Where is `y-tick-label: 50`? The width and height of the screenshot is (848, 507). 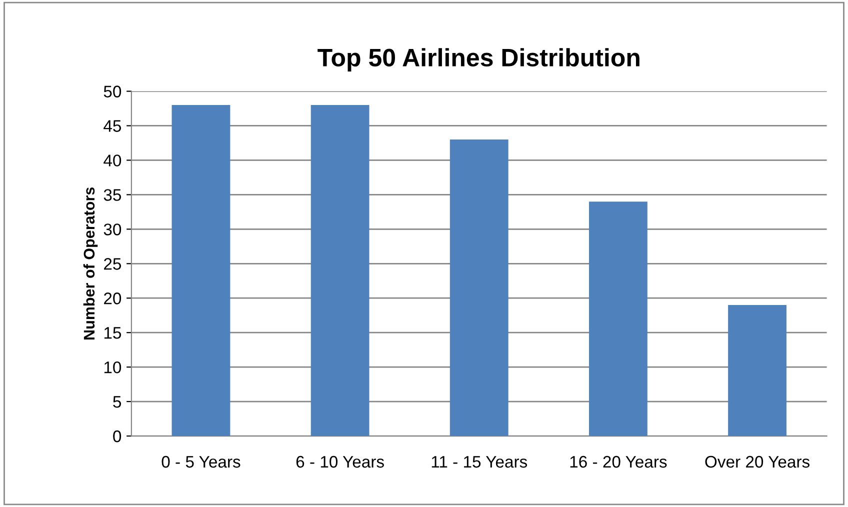
y-tick-label: 50 is located at coordinates (113, 92).